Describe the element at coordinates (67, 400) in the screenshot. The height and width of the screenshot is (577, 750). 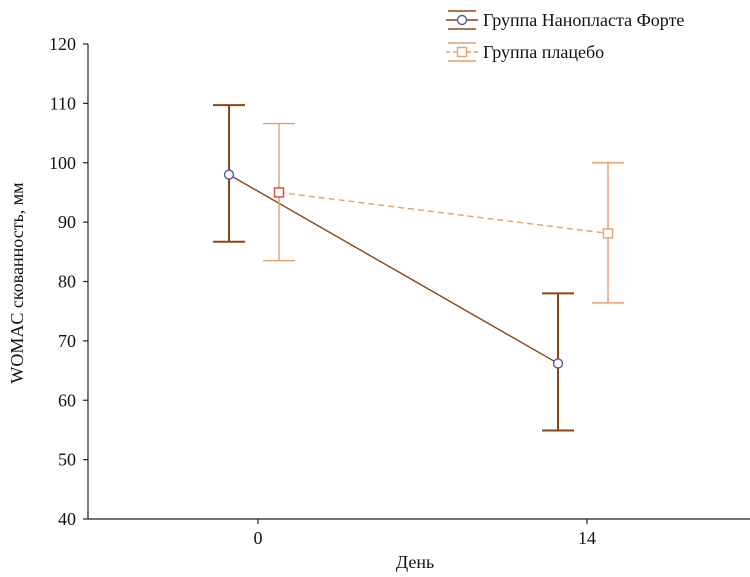
I see `y-tick-label: 60` at that location.